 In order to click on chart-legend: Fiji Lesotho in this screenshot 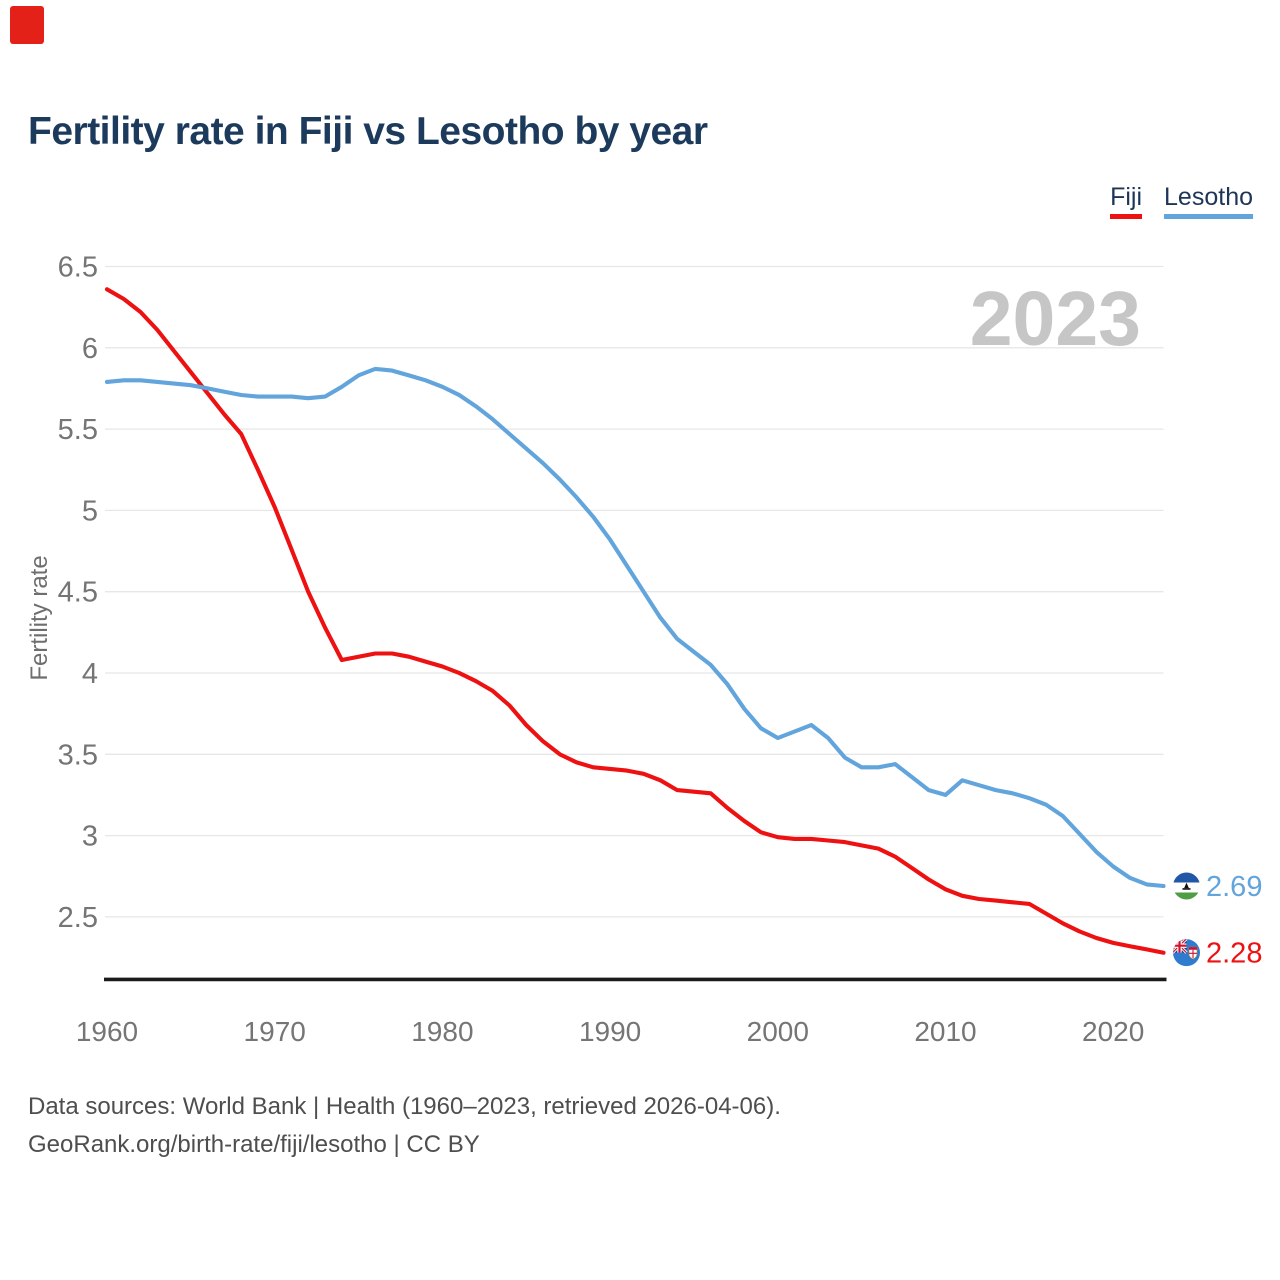, I will do `click(1181, 201)`.